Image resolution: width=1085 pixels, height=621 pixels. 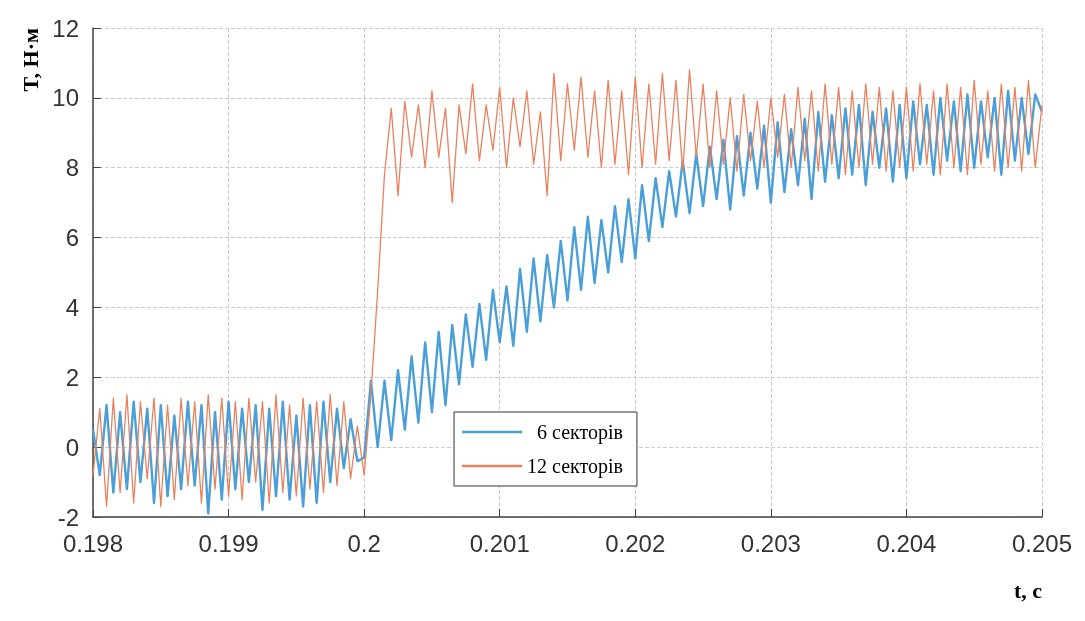 I want to click on y-tick-label: 12, so click(x=65, y=28).